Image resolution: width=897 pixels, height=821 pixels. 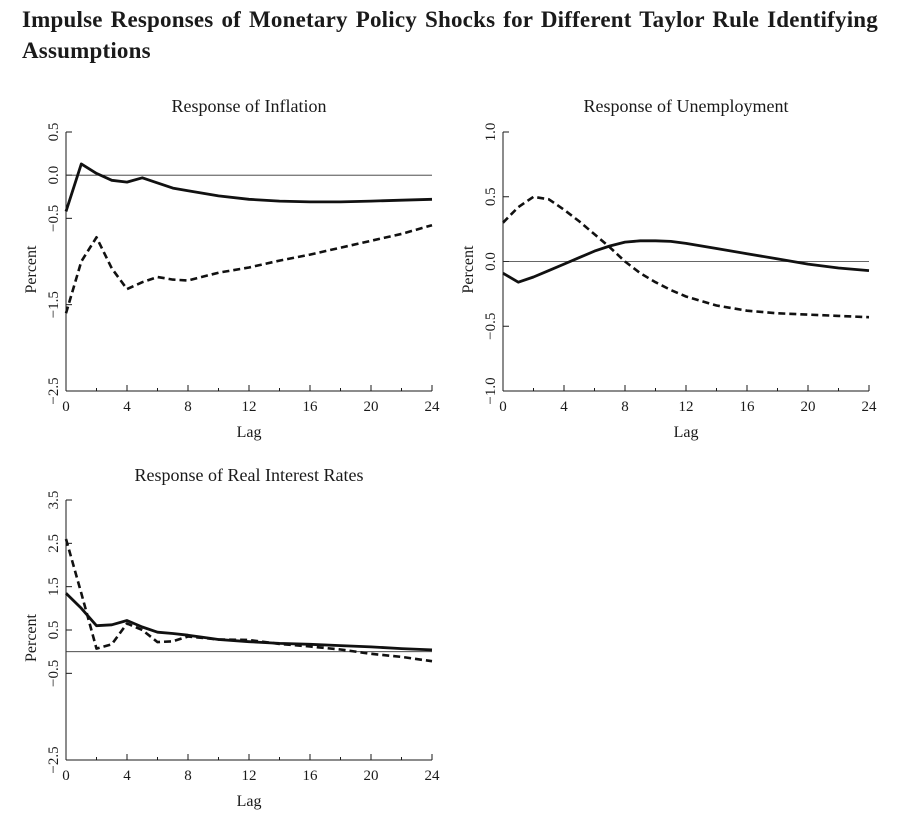 I want to click on y-tick-label: 2.5, so click(x=54, y=543).